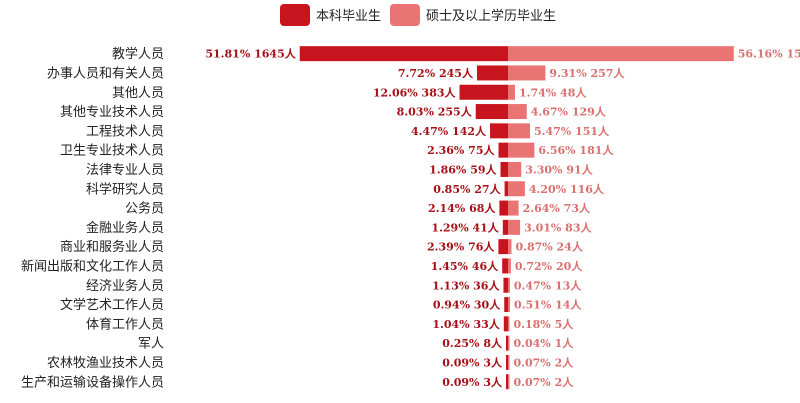 The width and height of the screenshot is (800, 403). What do you see at coordinates (415, 92) in the screenshot?
I see `value-label-undergraduate: 12.06% 383人` at bounding box center [415, 92].